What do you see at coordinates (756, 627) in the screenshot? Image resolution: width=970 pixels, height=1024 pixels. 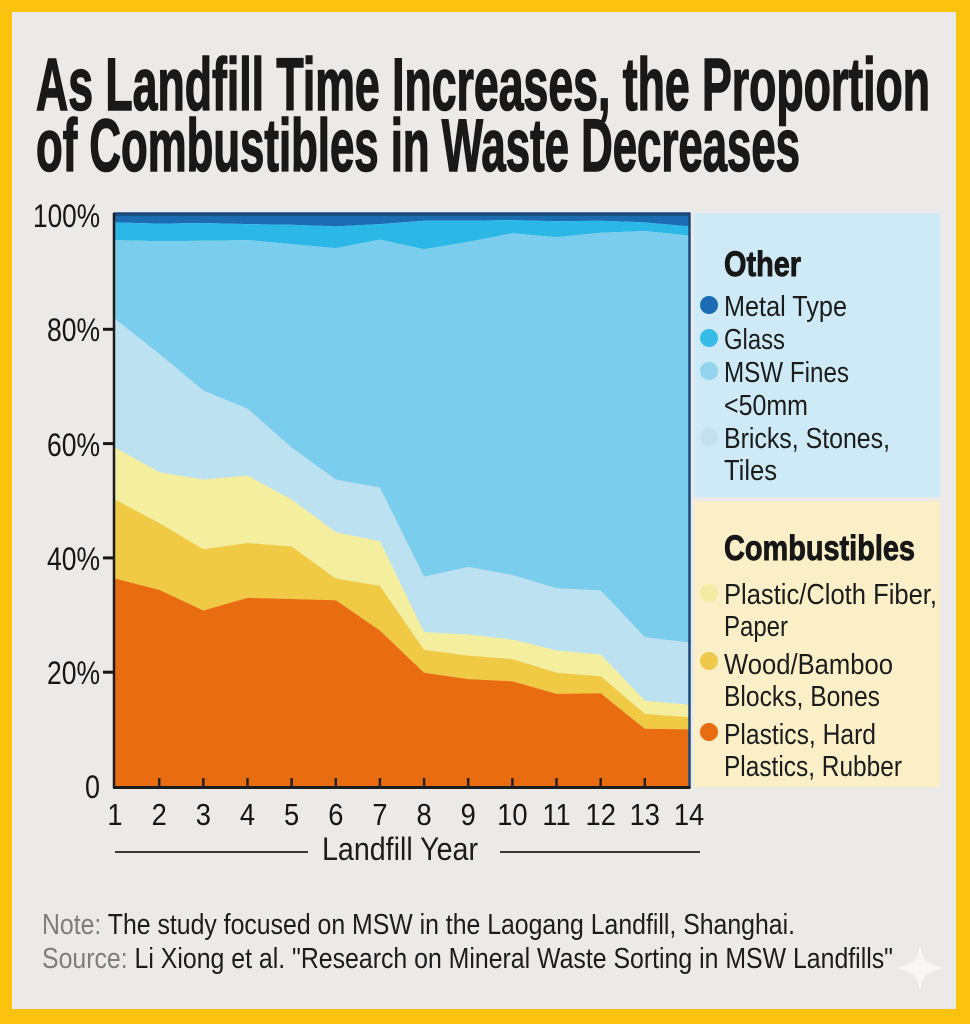 I see `svg-text: Paper` at bounding box center [756, 627].